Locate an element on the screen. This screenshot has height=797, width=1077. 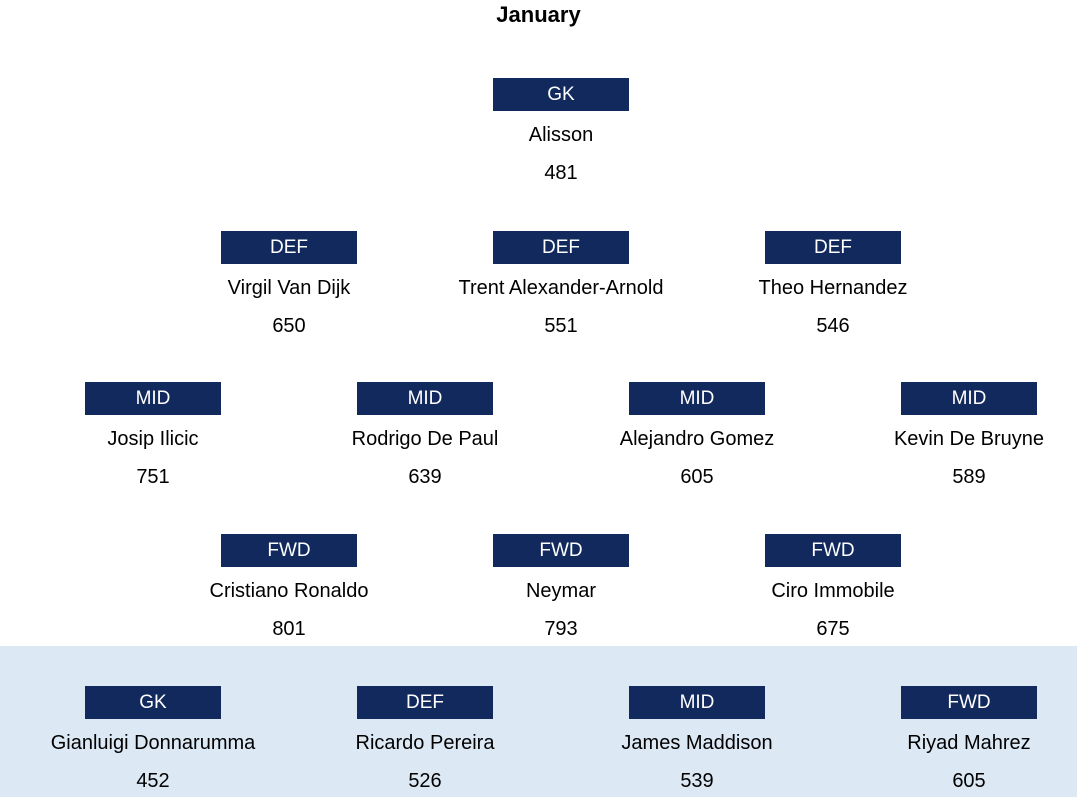
player-points: 589 is located at coordinates (969, 477).